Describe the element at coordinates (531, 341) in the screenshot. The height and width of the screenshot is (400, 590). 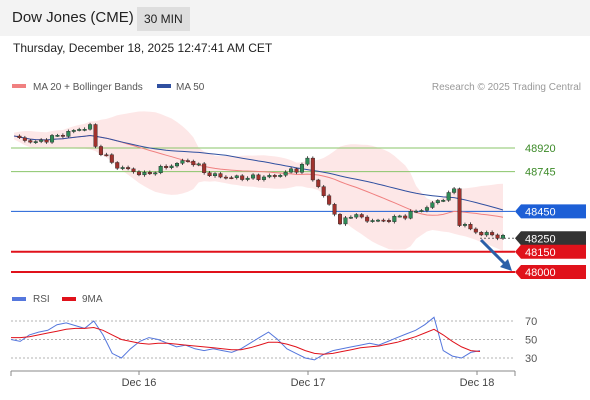
I see `rsi-tick-50: 50` at that location.